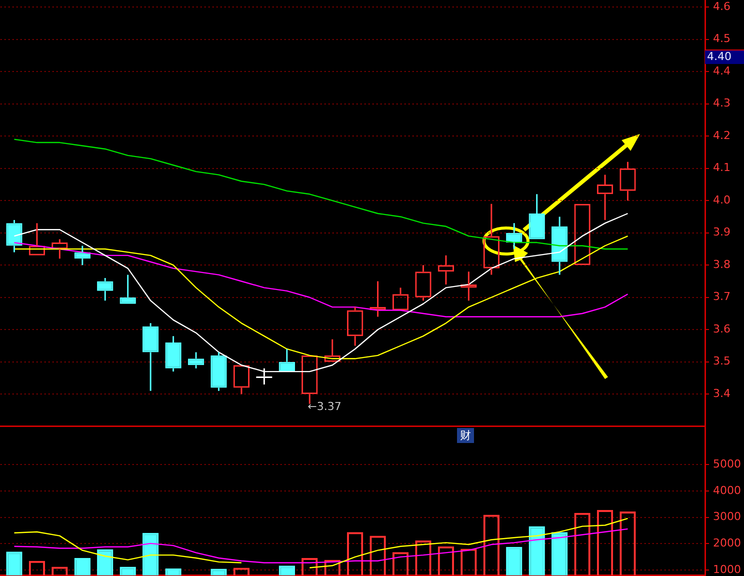 The image size is (744, 576). What do you see at coordinates (727, 569) in the screenshot?
I see `y-tick-label: 1000` at bounding box center [727, 569].